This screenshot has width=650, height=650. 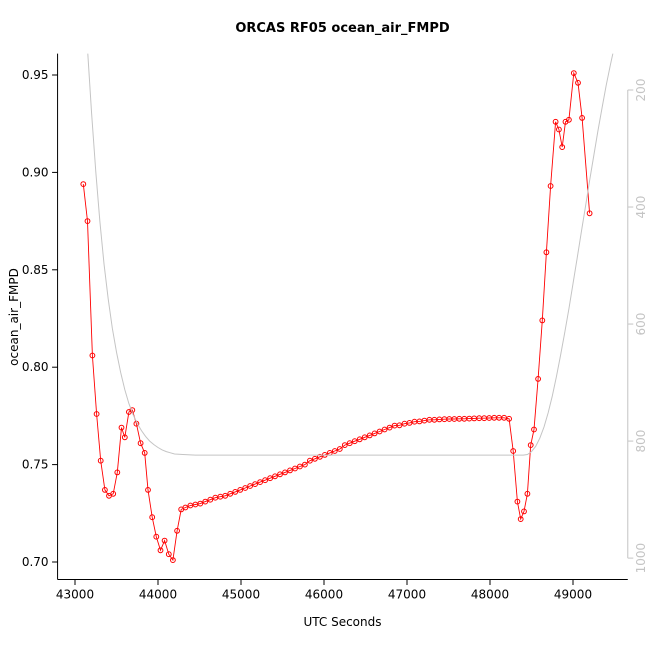 What do you see at coordinates (324, 595) in the screenshot?
I see `x-tick-label: 46000` at bounding box center [324, 595].